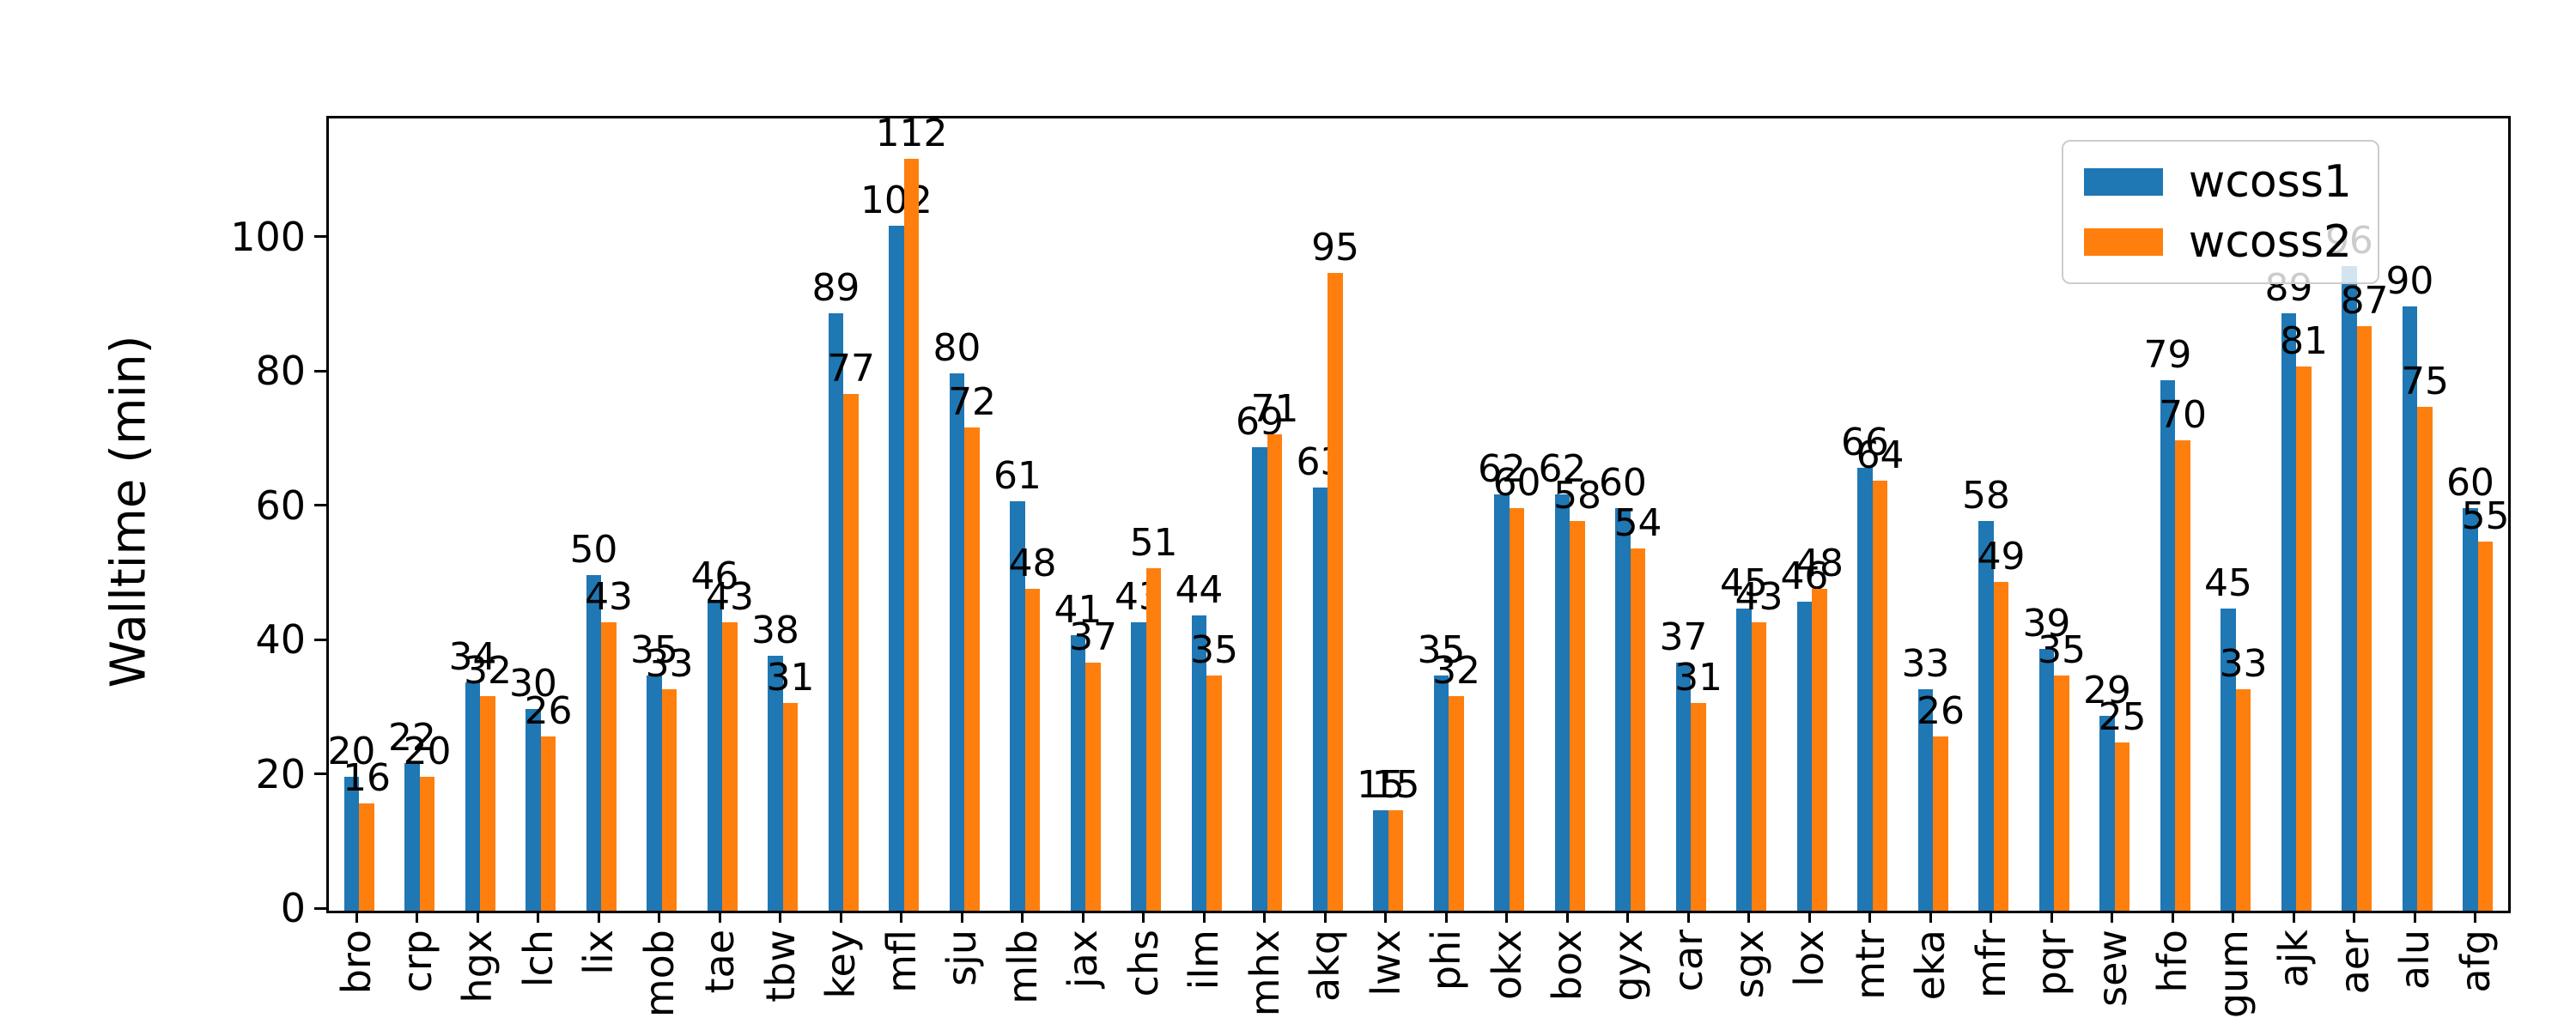 This screenshot has width=2576, height=1030. I want to click on x-tick-label-crp: crp, so click(417, 961).